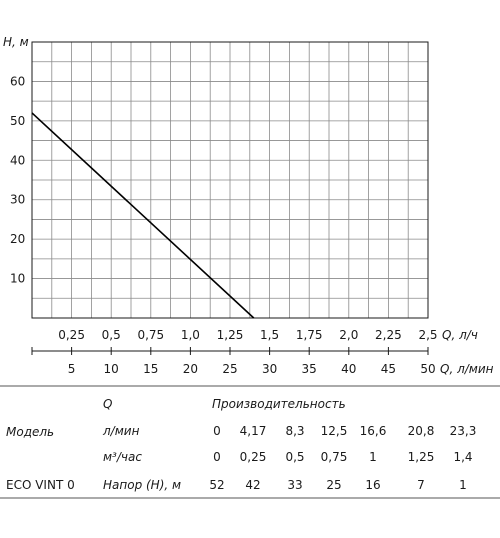 Image resolution: width=500 pixels, height=538 pixels. I want to click on x-bottom-tick-label: 20, so click(190, 369).